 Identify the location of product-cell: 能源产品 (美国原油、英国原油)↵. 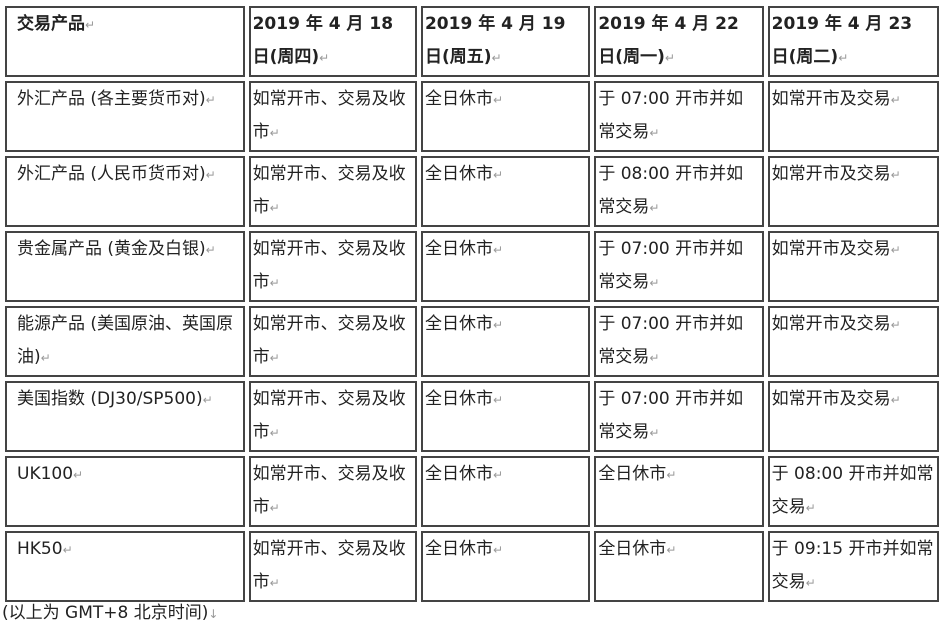
(125, 341).